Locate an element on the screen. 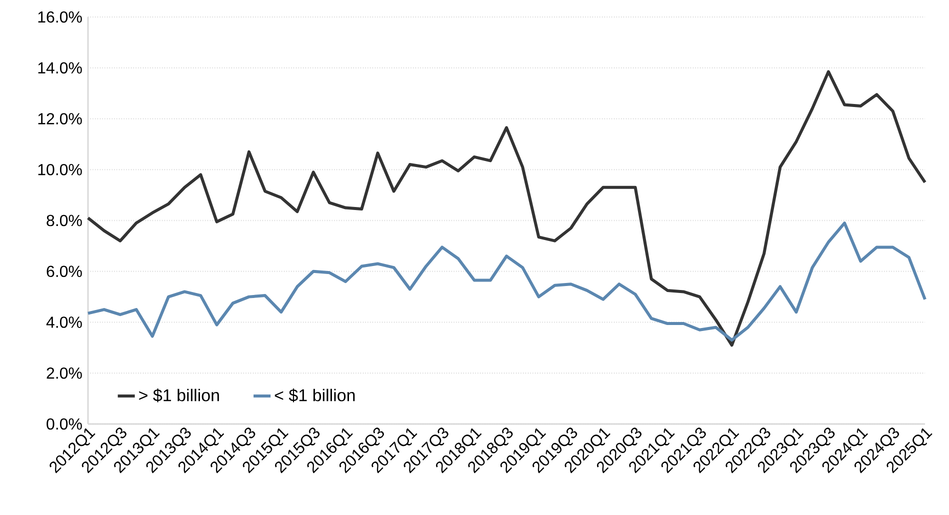 This screenshot has height=515, width=949. y-tick-label: 6.0% is located at coordinates (64, 272).